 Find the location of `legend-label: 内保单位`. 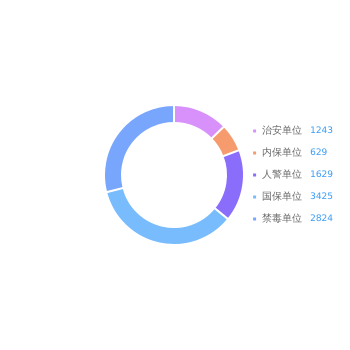

legend-label: 内保单位 is located at coordinates (282, 152).